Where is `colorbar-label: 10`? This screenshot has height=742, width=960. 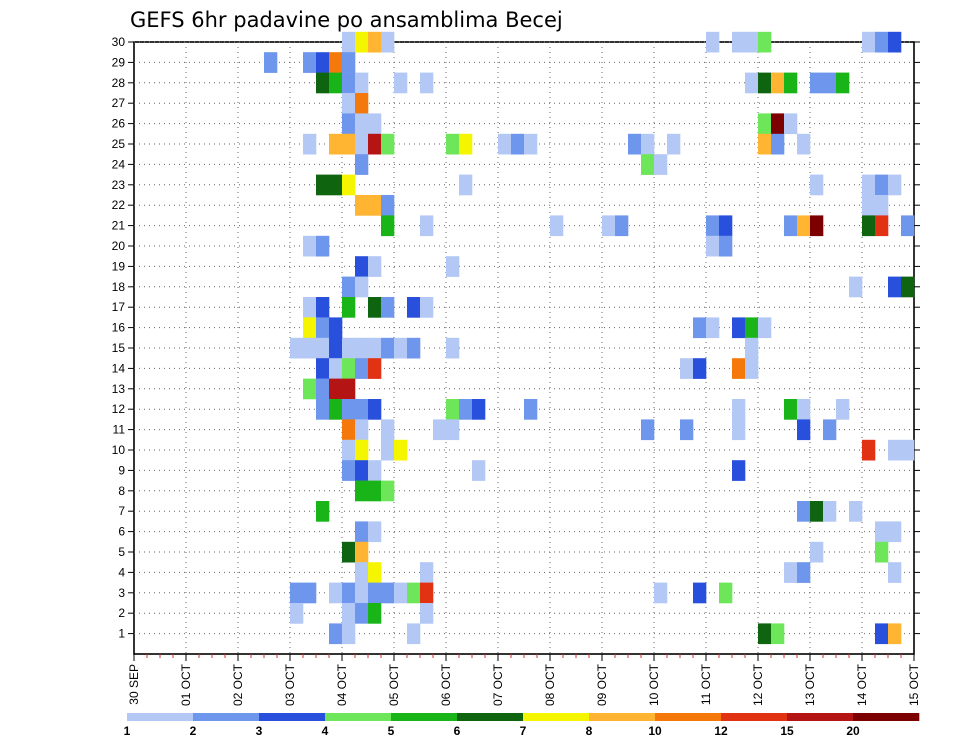
colorbar-label: 10 is located at coordinates (655, 731).